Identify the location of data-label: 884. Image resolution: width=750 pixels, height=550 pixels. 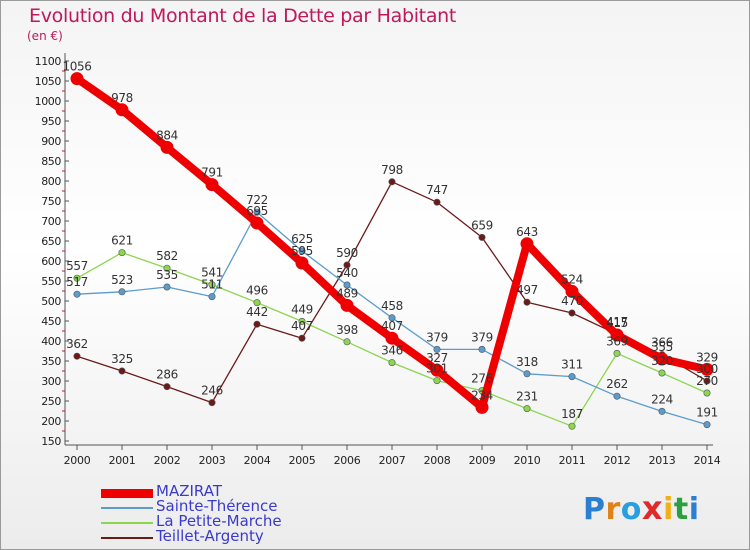
(167, 135).